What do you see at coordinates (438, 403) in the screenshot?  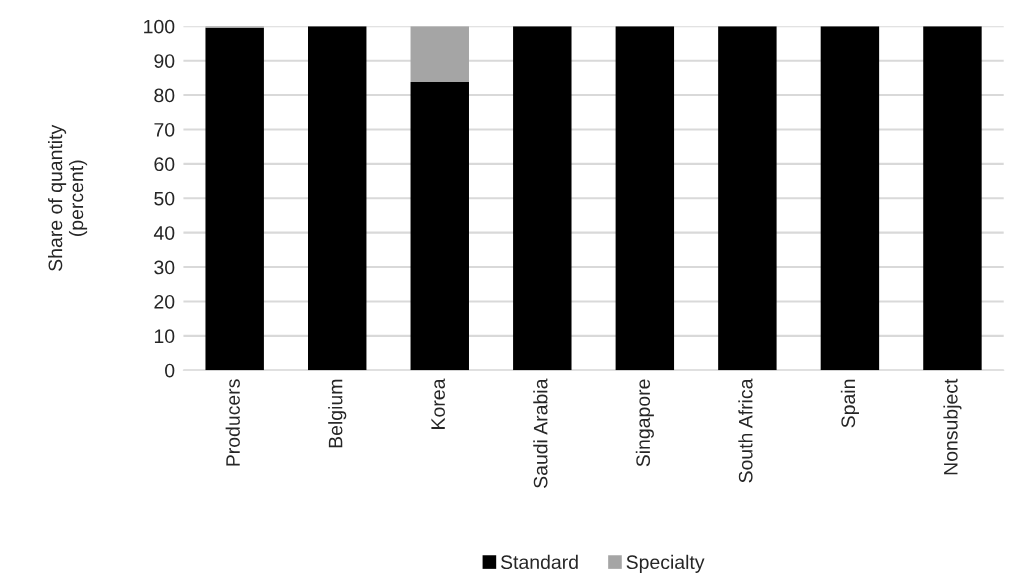 I see `x-tick-label: Korea` at bounding box center [438, 403].